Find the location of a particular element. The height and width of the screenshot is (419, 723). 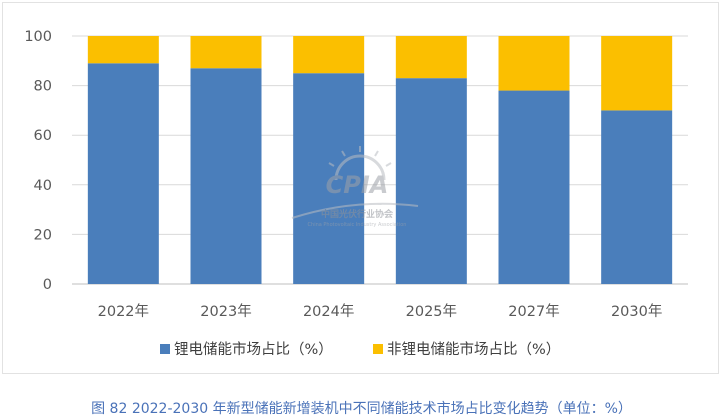

y-tick-label: 0 is located at coordinates (47, 285).